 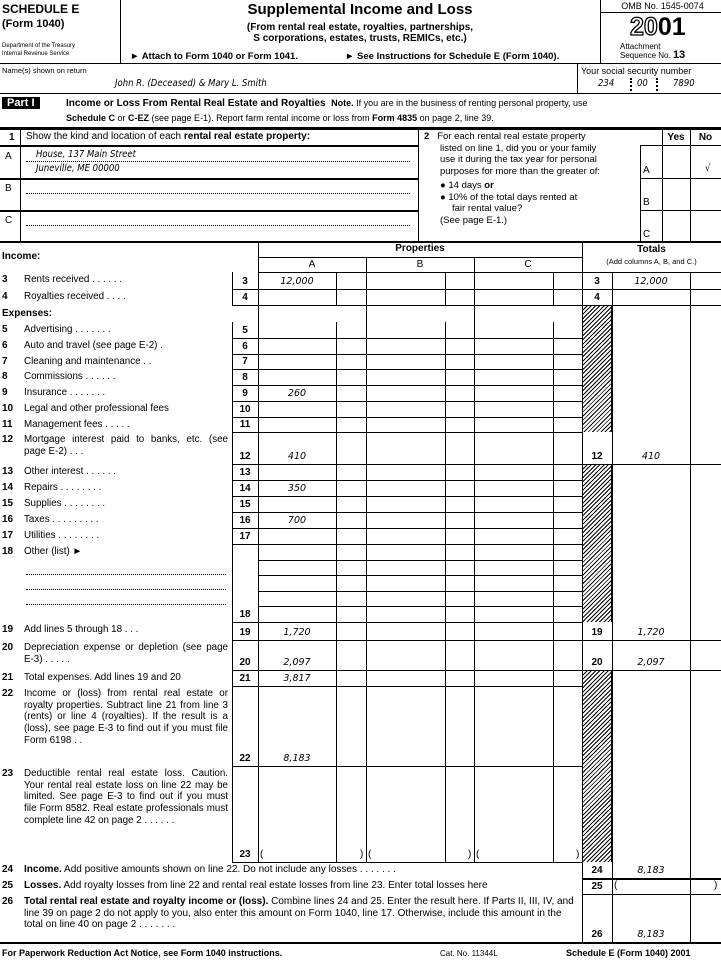 I want to click on income-heading: Income:, so click(x=21, y=256).